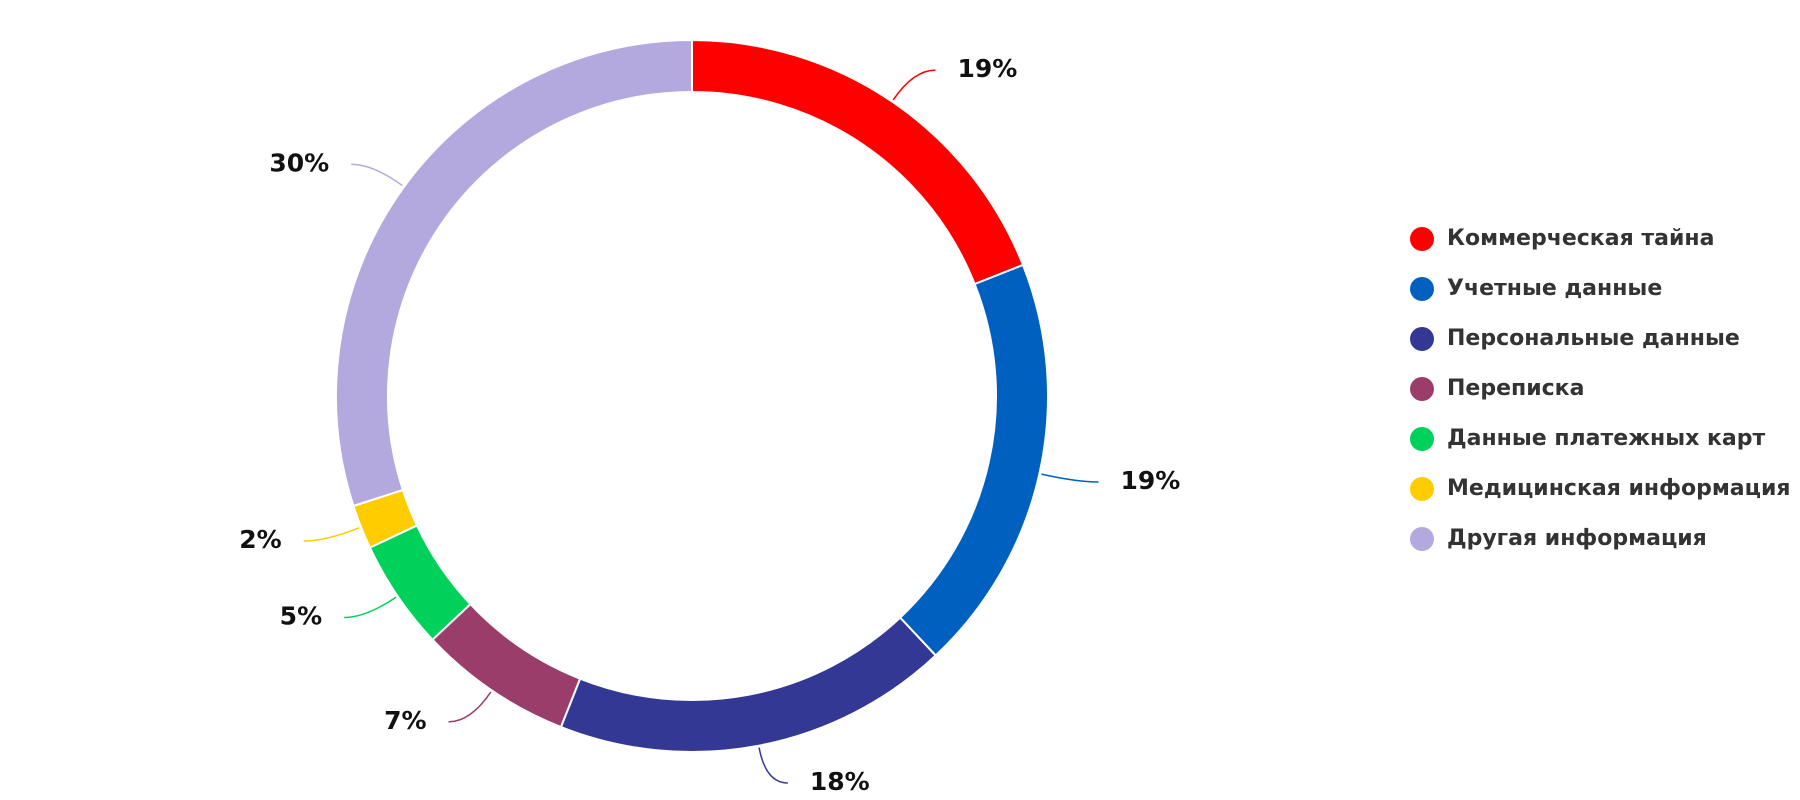 The height and width of the screenshot is (800, 1800). I want to click on legend-label: Медицинская информация, so click(1619, 488).